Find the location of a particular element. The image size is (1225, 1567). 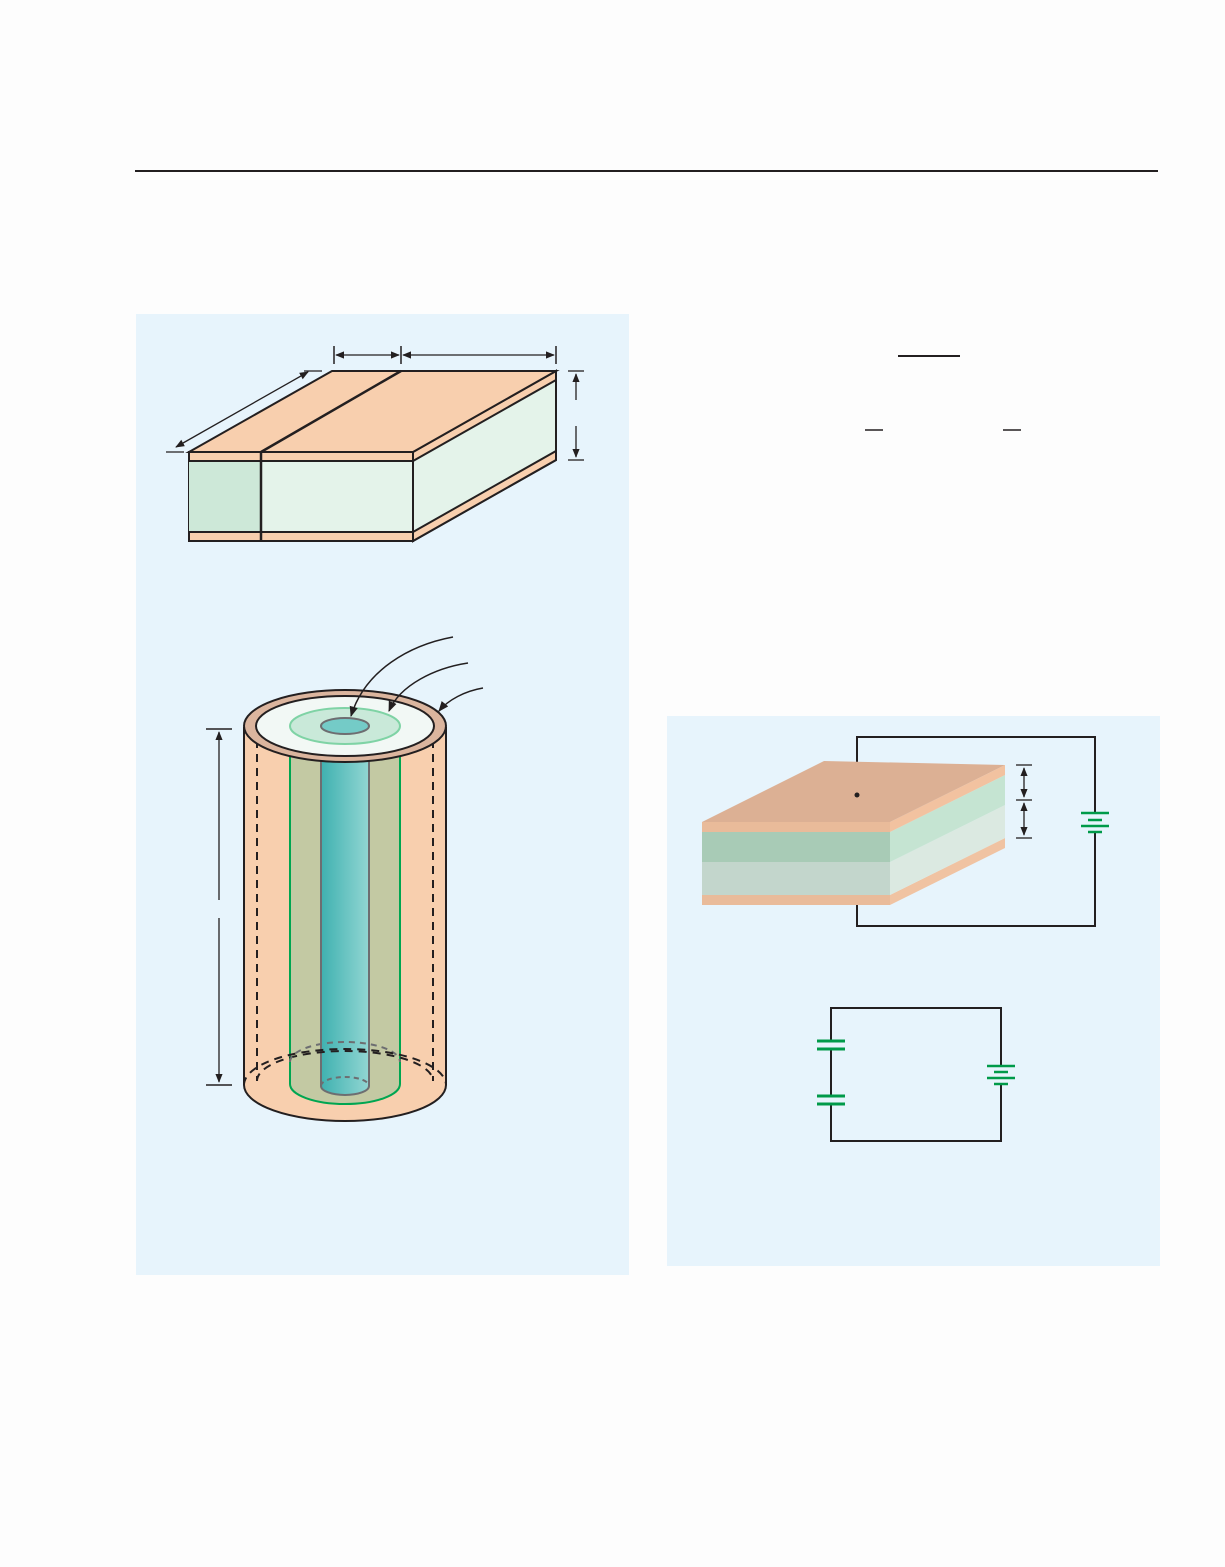

terminal-dot is located at coordinates (857, 795).